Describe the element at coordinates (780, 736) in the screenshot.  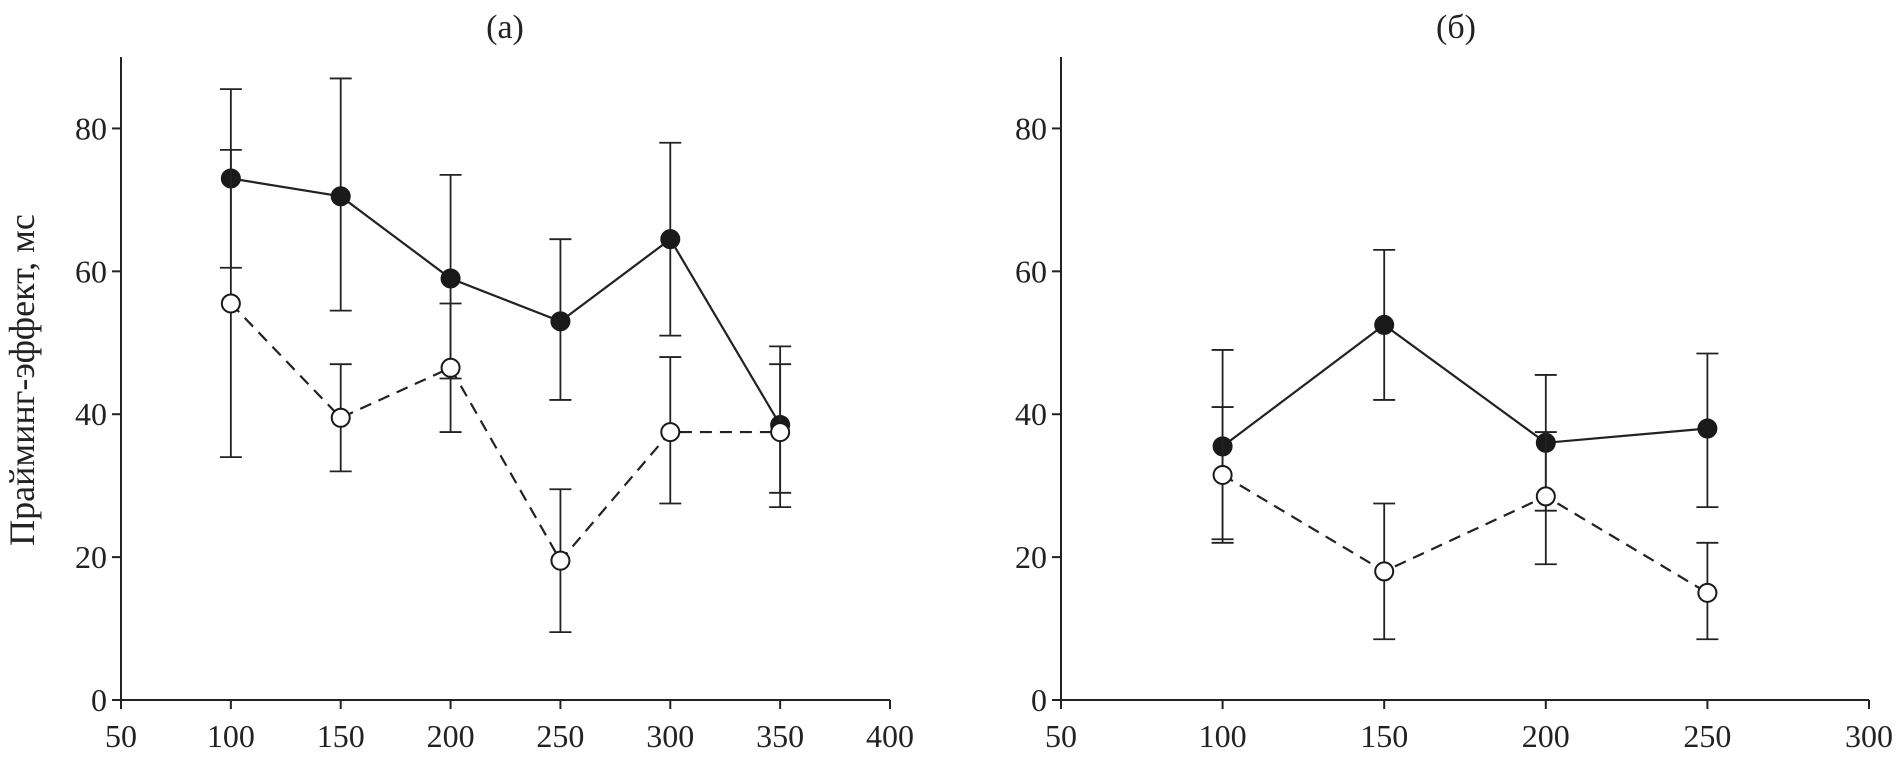
I see `x-tick-label: 350` at that location.